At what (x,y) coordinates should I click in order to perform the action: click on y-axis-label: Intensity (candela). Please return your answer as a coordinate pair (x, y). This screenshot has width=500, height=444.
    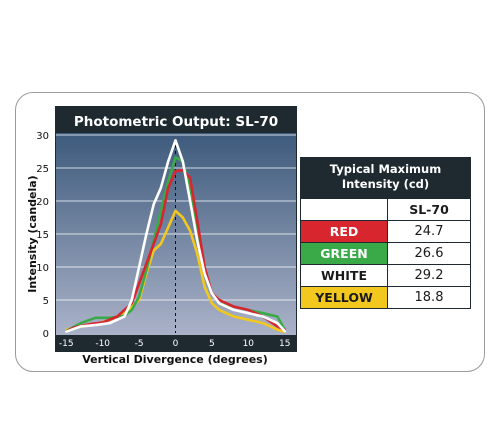
    Looking at the image, I should click on (32, 233).